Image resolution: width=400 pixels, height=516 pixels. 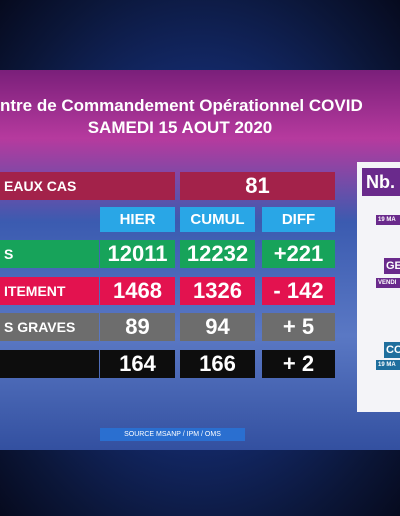 What do you see at coordinates (49, 291) in the screenshot?
I see `row-label: ITEMENT` at bounding box center [49, 291].